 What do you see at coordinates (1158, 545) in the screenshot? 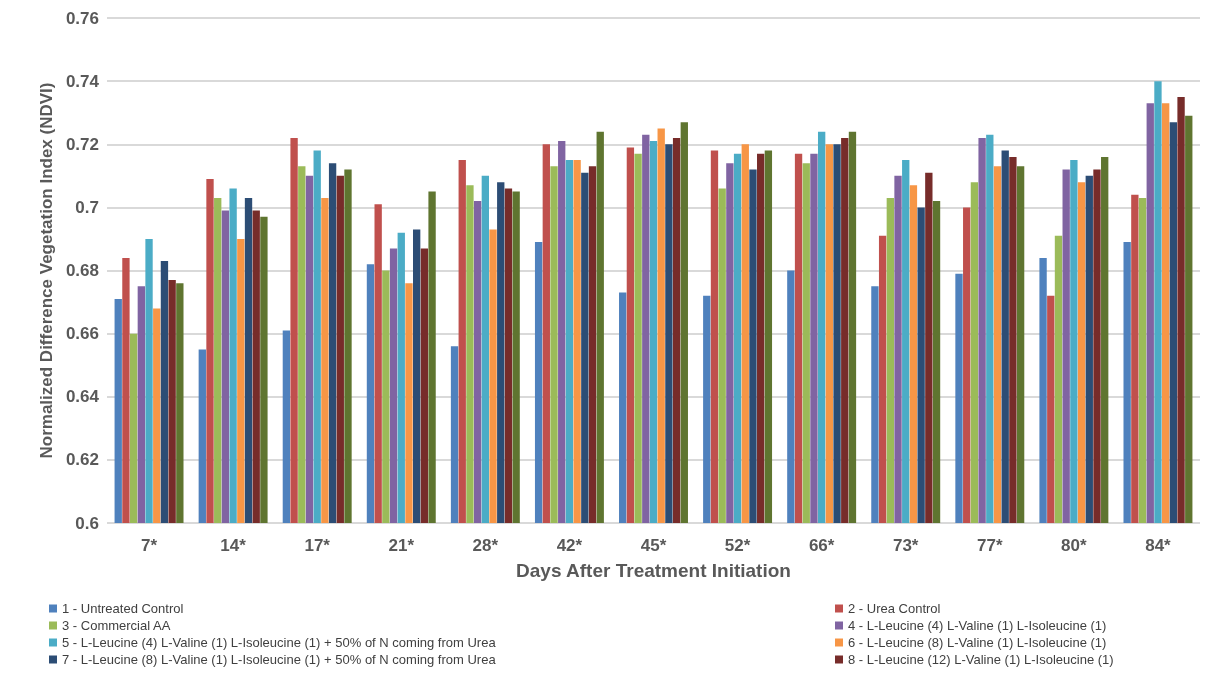
I see `x-tick-label: 84*` at bounding box center [1158, 545].